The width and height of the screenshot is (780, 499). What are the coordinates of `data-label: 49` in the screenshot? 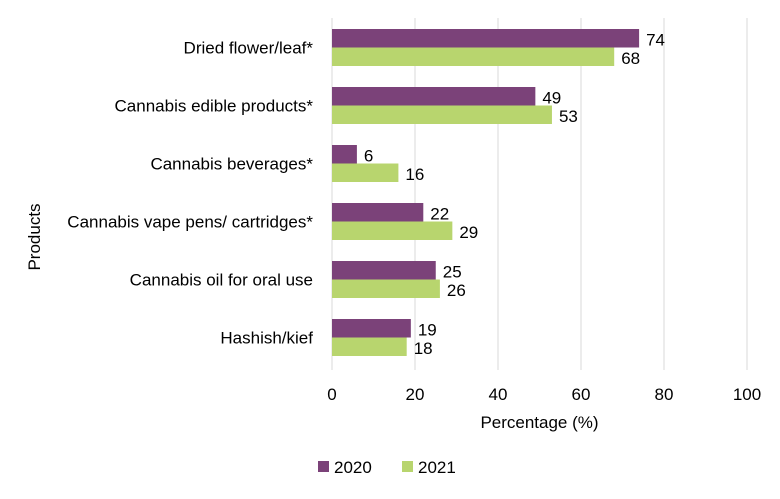 It's located at (551, 98).